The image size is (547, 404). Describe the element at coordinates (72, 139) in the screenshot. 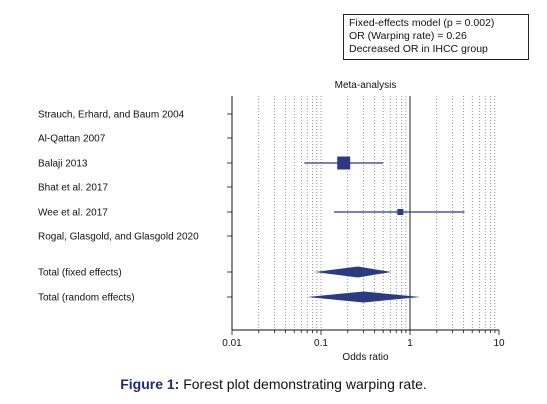

I see `row-label: Al-Qattan 2007` at that location.